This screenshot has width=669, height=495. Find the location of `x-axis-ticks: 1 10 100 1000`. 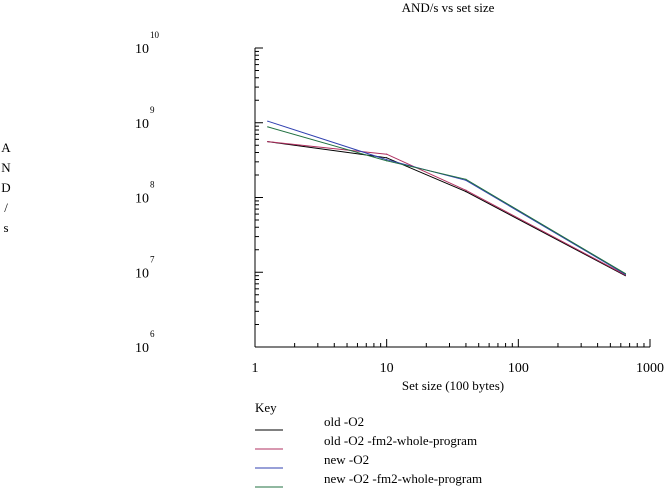

x-axis-ticks: 1 10 100 1000 is located at coordinates (458, 357).